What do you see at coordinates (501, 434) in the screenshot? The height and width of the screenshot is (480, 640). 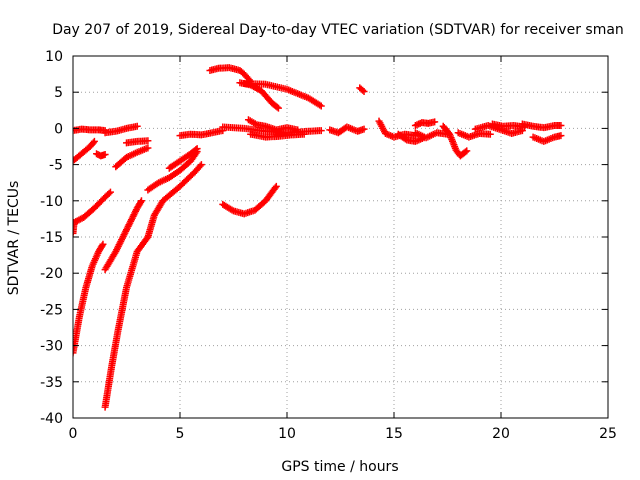 I see `x-tick-label: 20` at bounding box center [501, 434].